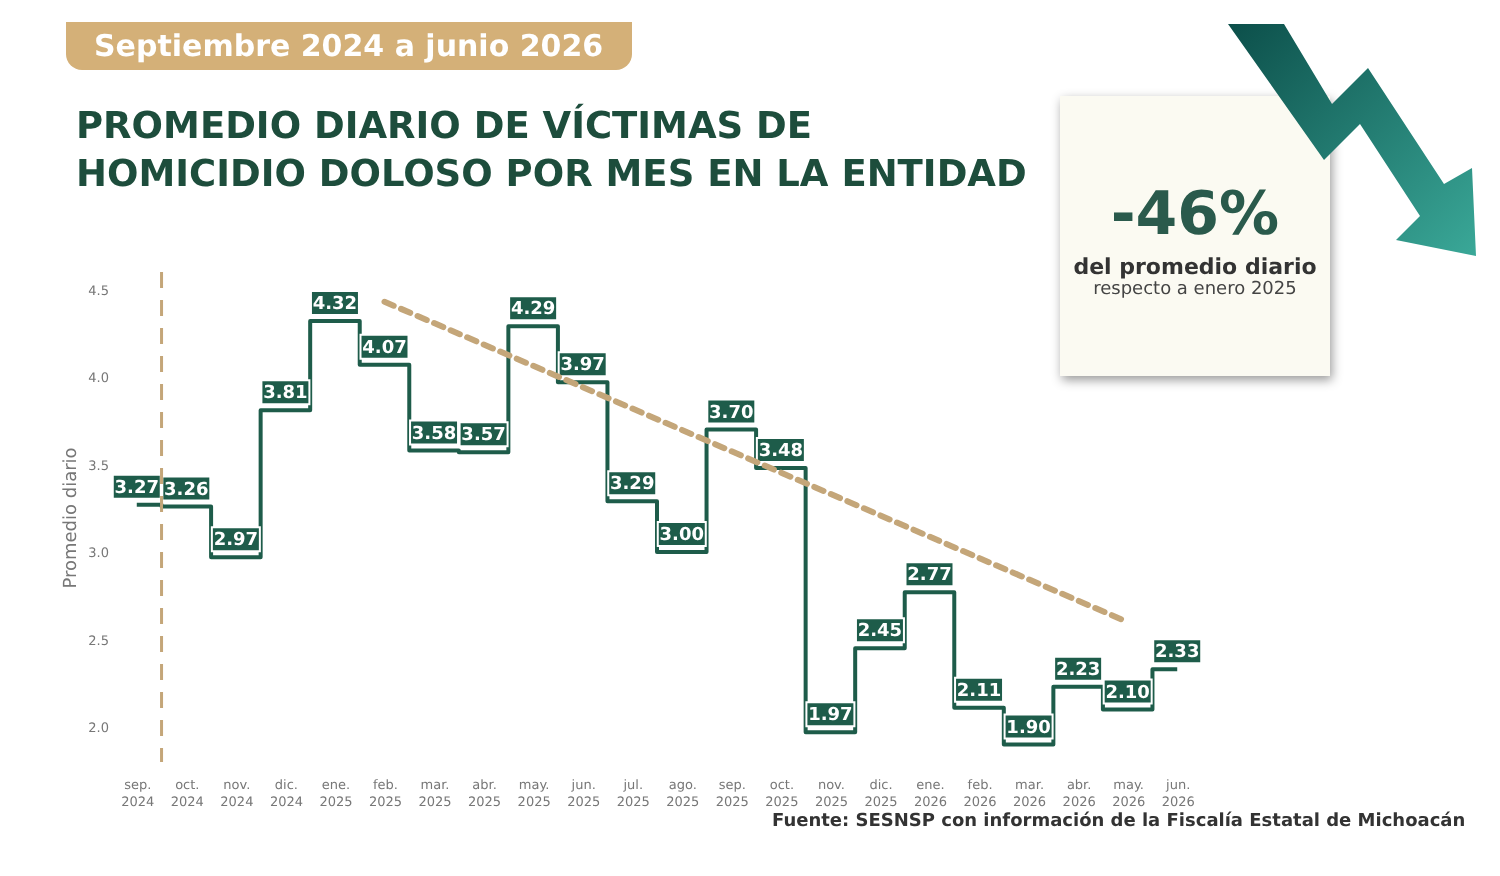 The width and height of the screenshot is (1500, 876). I want to click on data-label: 4.29, so click(533, 310).